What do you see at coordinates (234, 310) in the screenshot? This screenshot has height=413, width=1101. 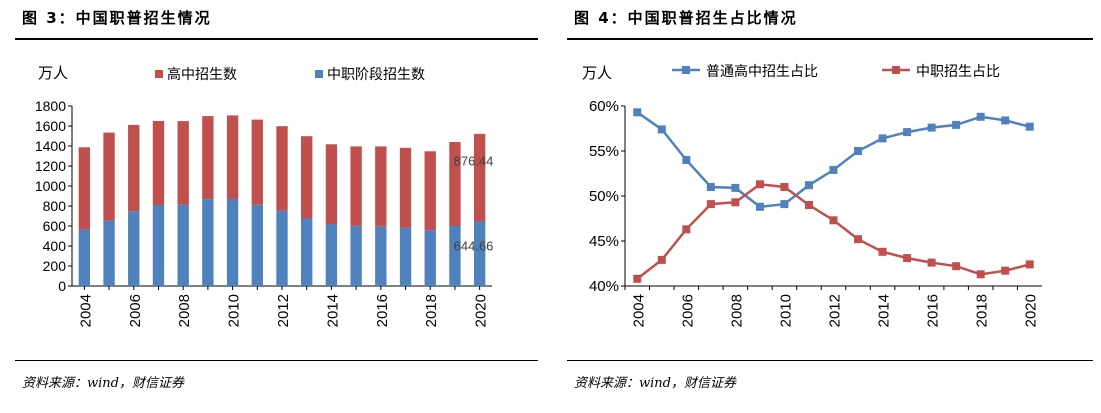 I see `x-tick-label: 2010` at bounding box center [234, 310].